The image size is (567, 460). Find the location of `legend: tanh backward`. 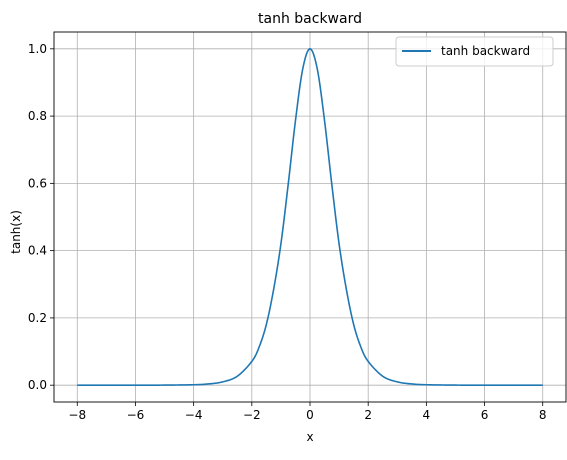

legend: tanh backward is located at coordinates (474, 51).